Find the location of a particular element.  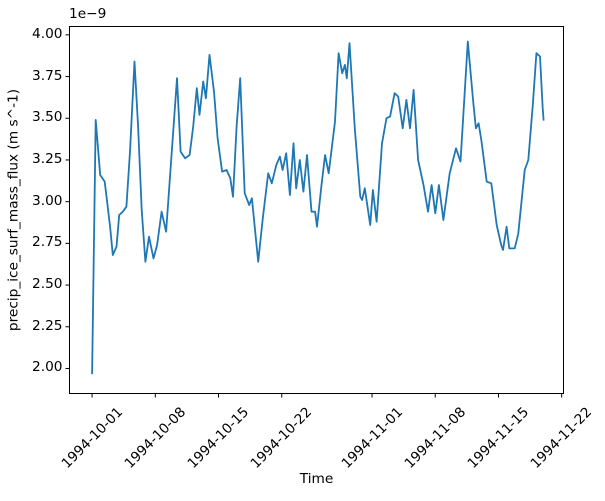

axis-offset-text: 1e−9 is located at coordinates (88, 14).